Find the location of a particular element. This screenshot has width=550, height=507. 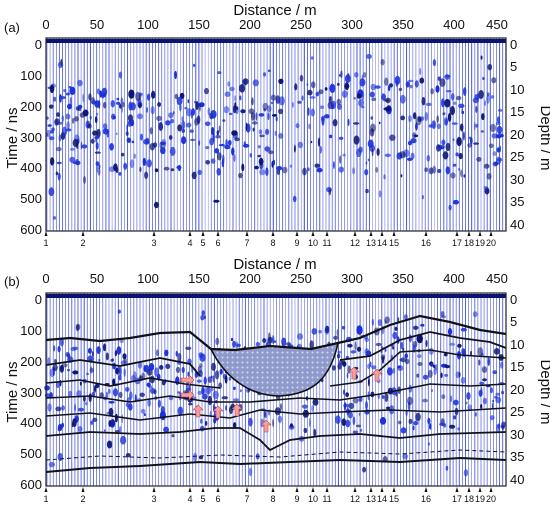

svg-text: 12 is located at coordinates (355, 499).